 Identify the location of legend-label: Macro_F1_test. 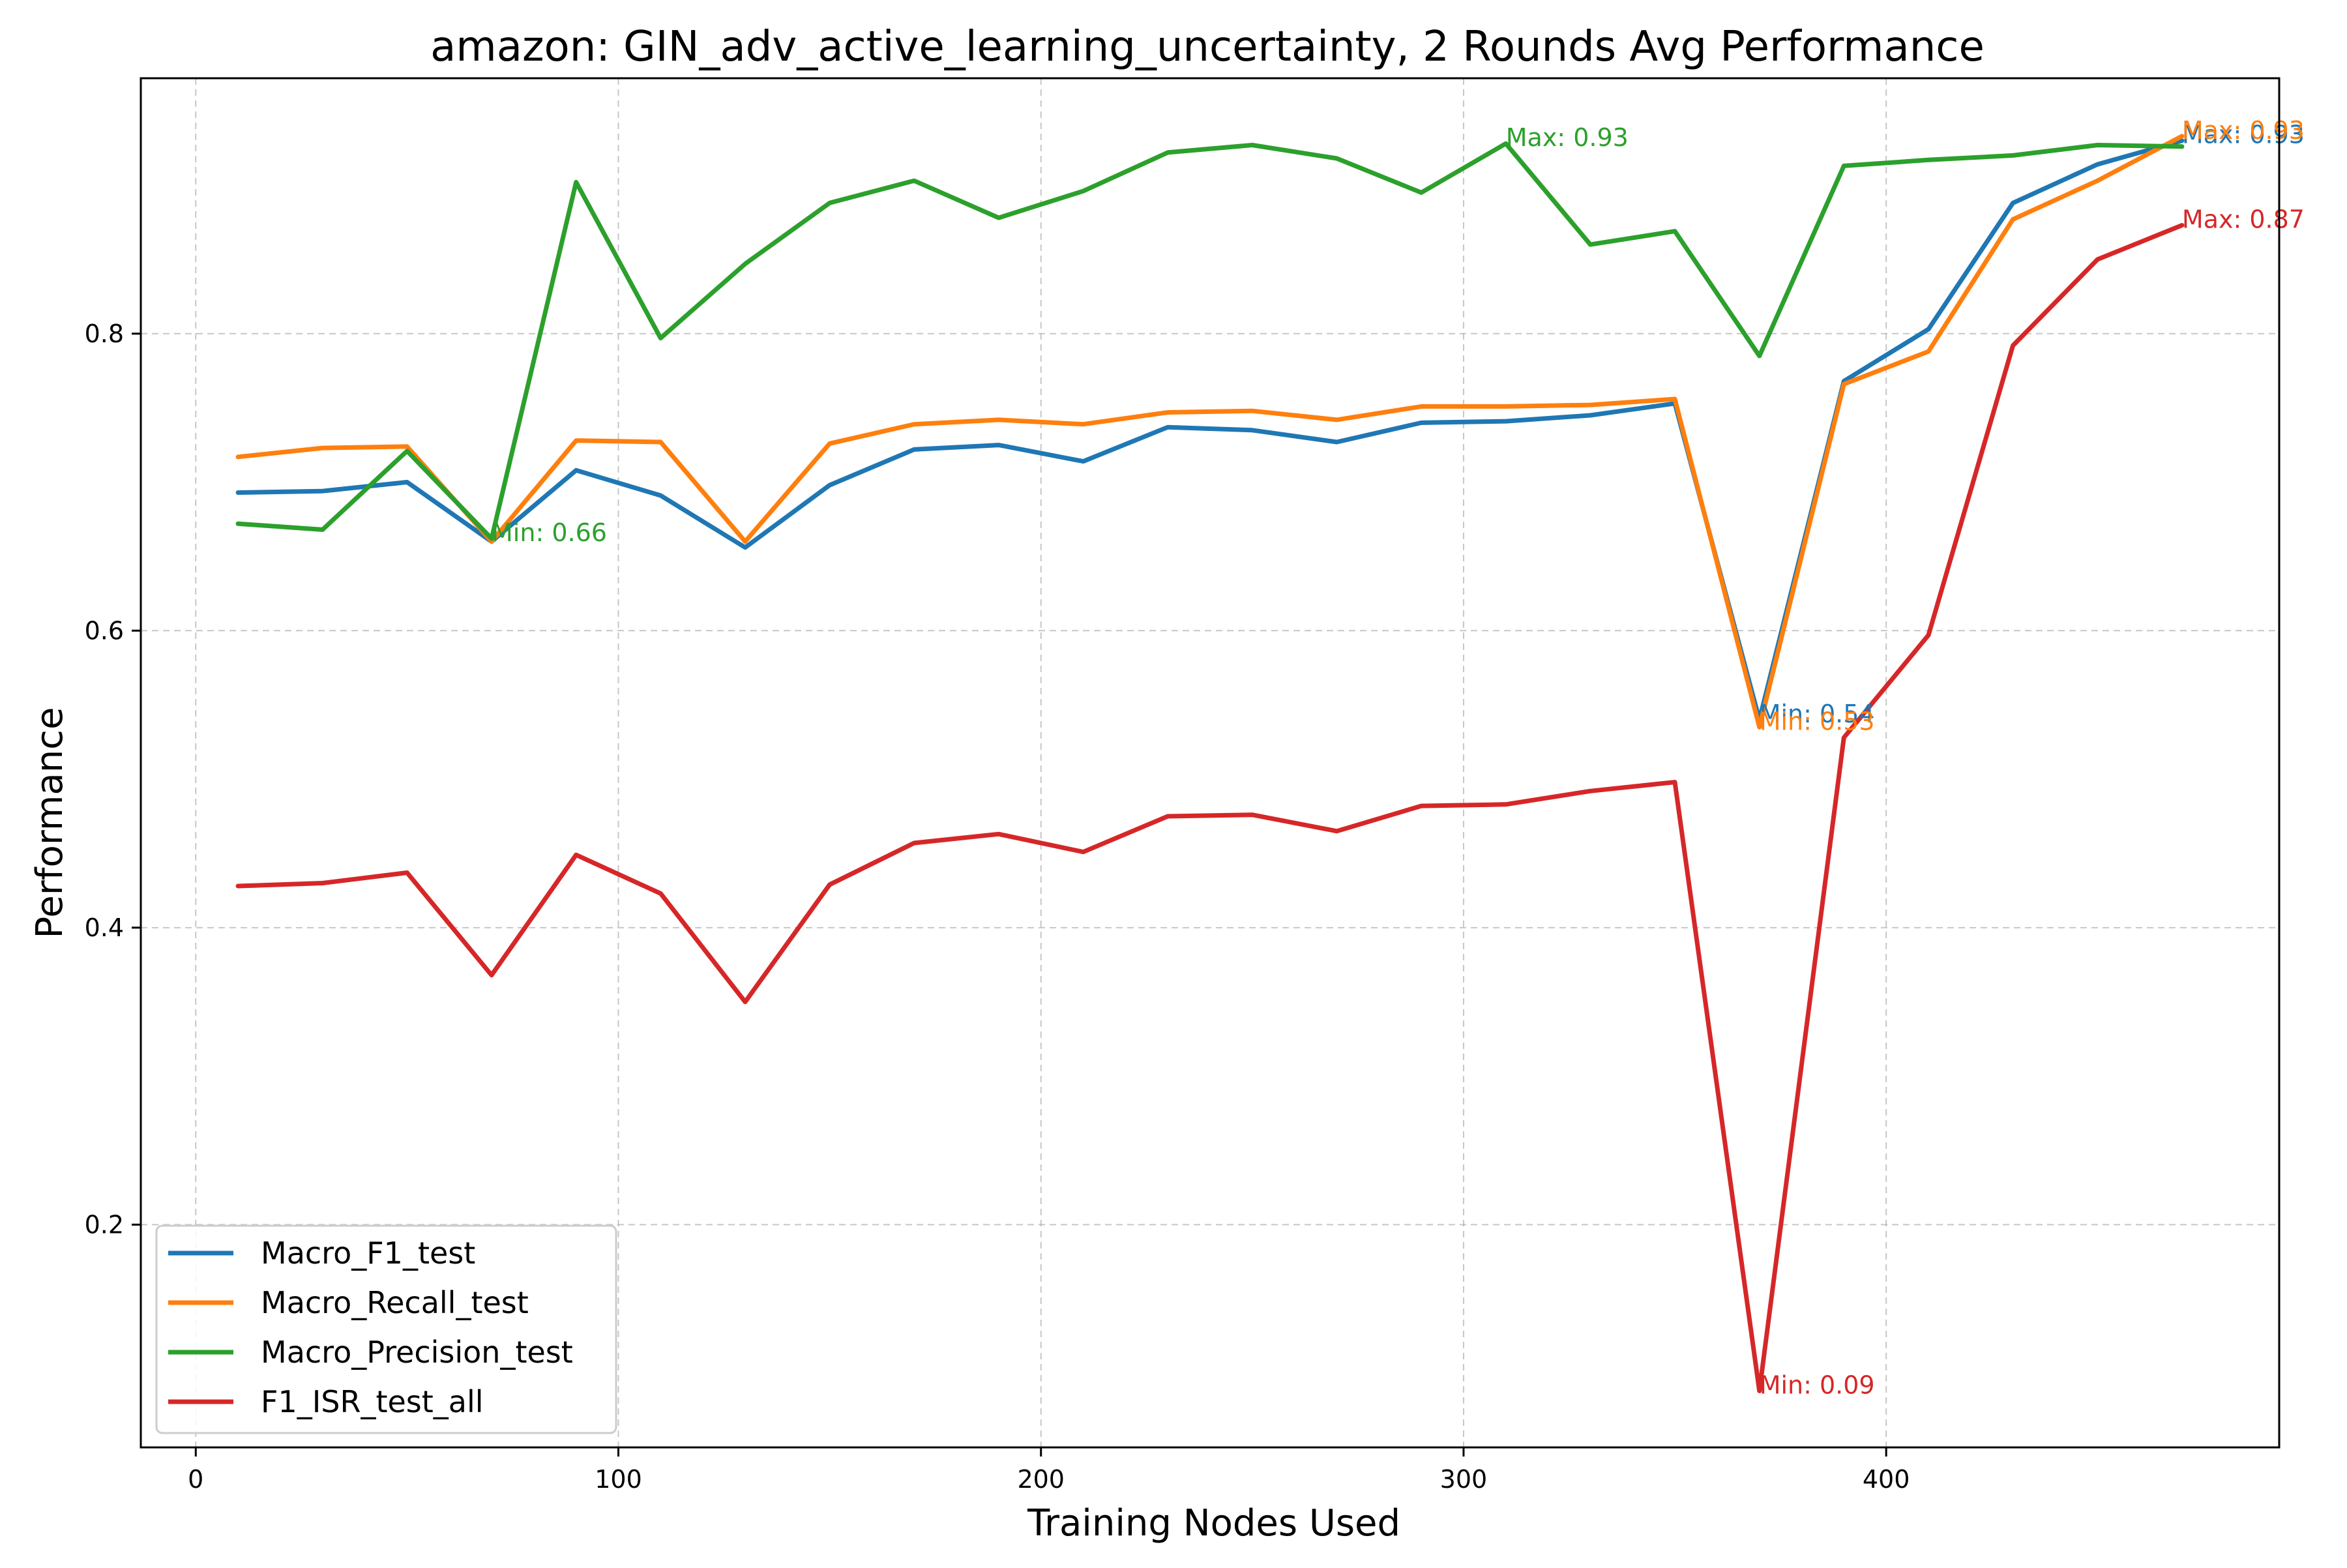
(368, 1253).